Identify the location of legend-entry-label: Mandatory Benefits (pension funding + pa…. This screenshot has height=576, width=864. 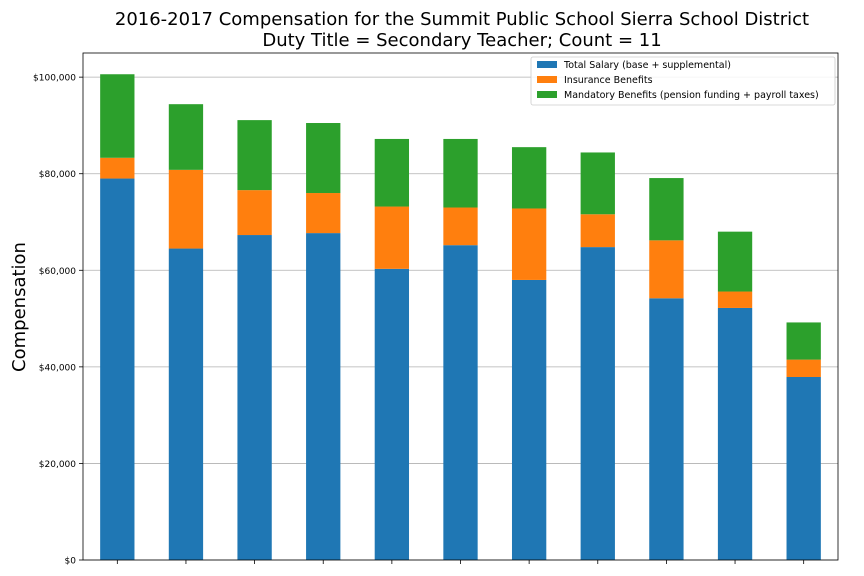
(691, 95).